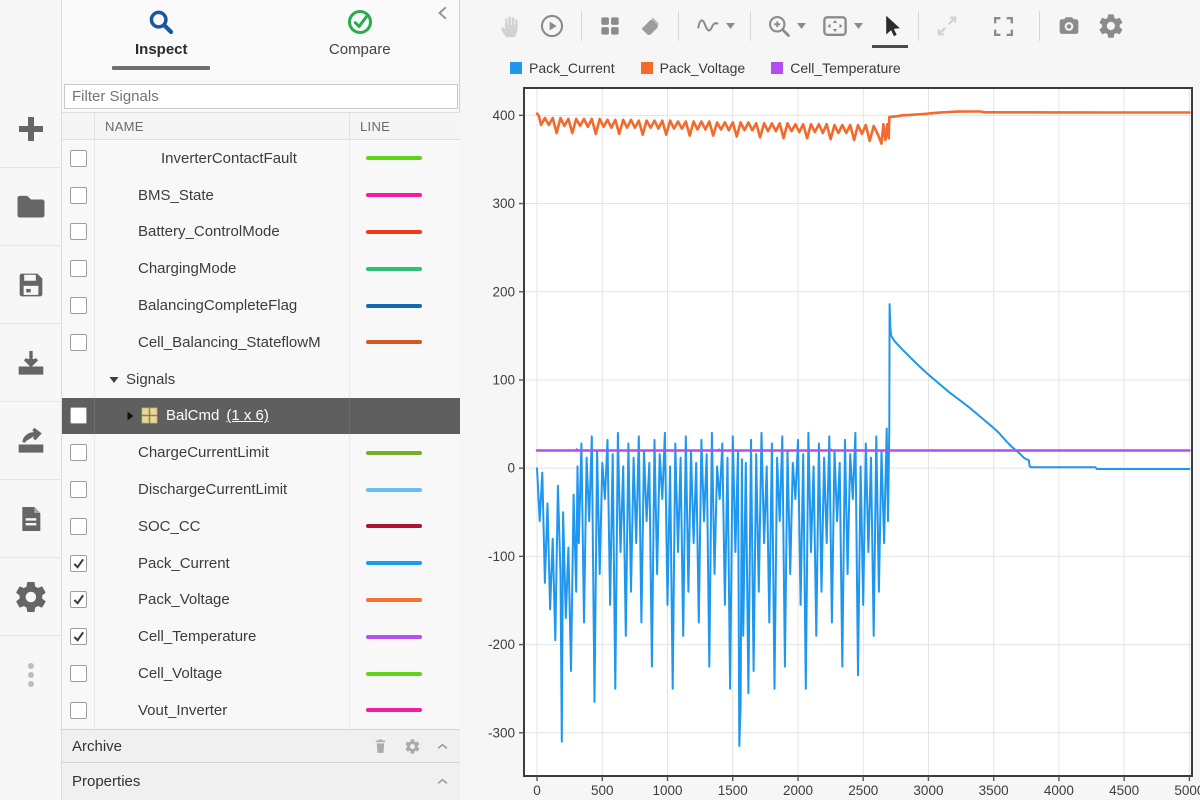  I want to click on matrix-dimensions-link: (1 x 6), so click(247, 416).